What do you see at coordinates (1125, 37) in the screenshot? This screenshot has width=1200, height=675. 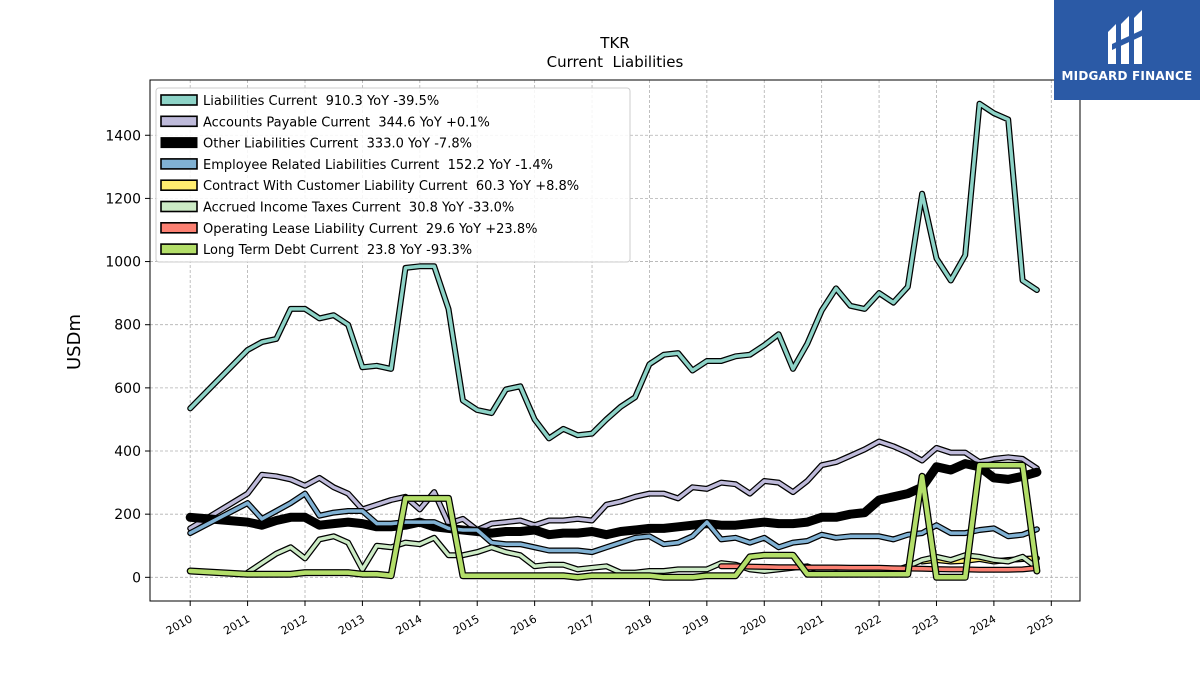 I see `midgard-m-logo-icon` at bounding box center [1125, 37].